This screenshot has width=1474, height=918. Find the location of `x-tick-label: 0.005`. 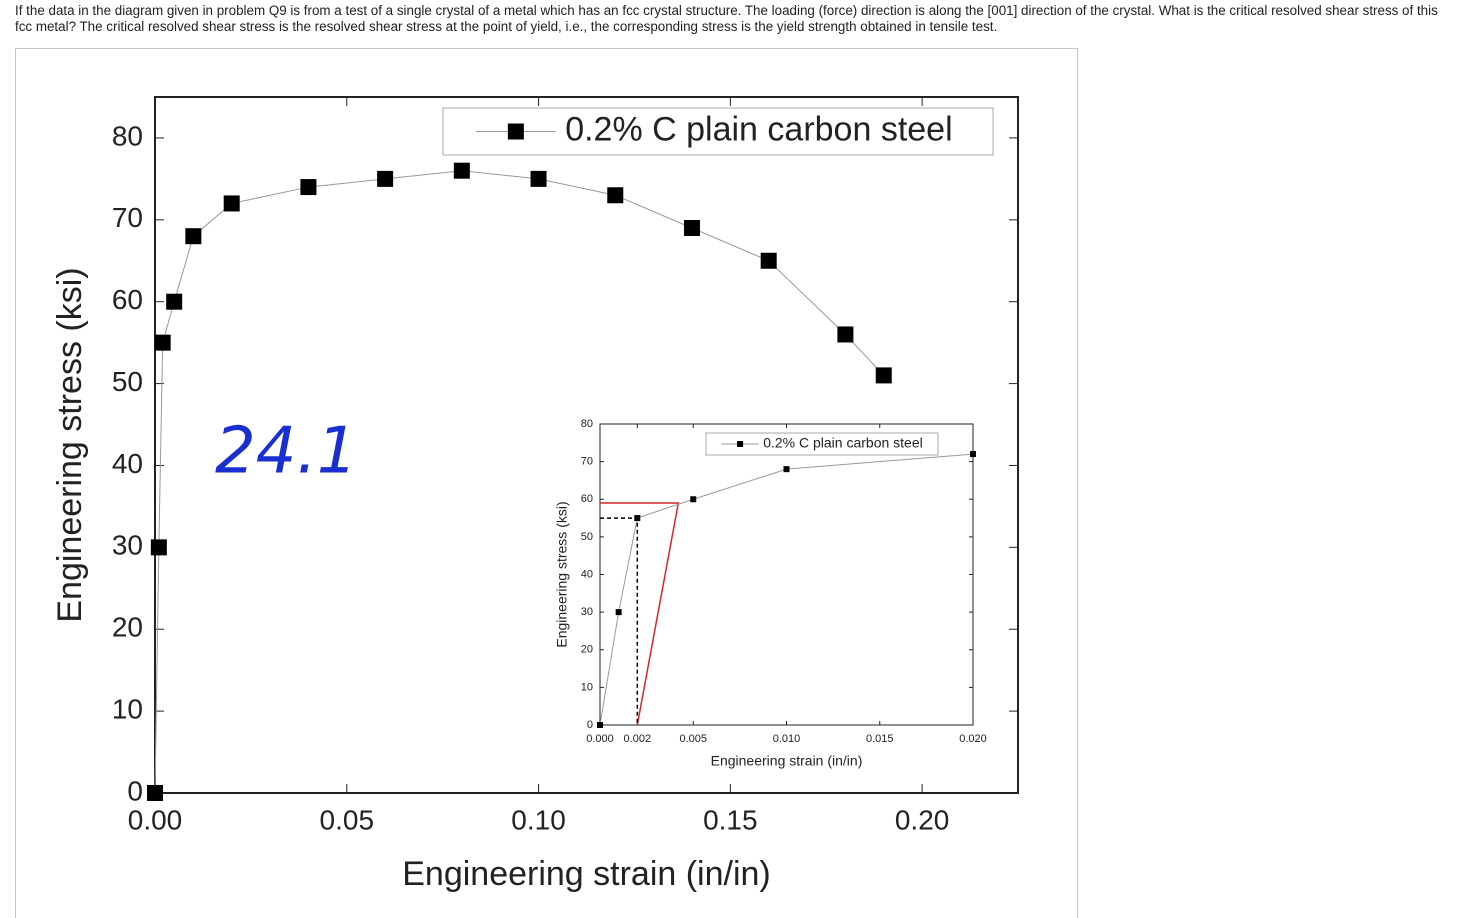

x-tick-label: 0.005 is located at coordinates (693, 739).